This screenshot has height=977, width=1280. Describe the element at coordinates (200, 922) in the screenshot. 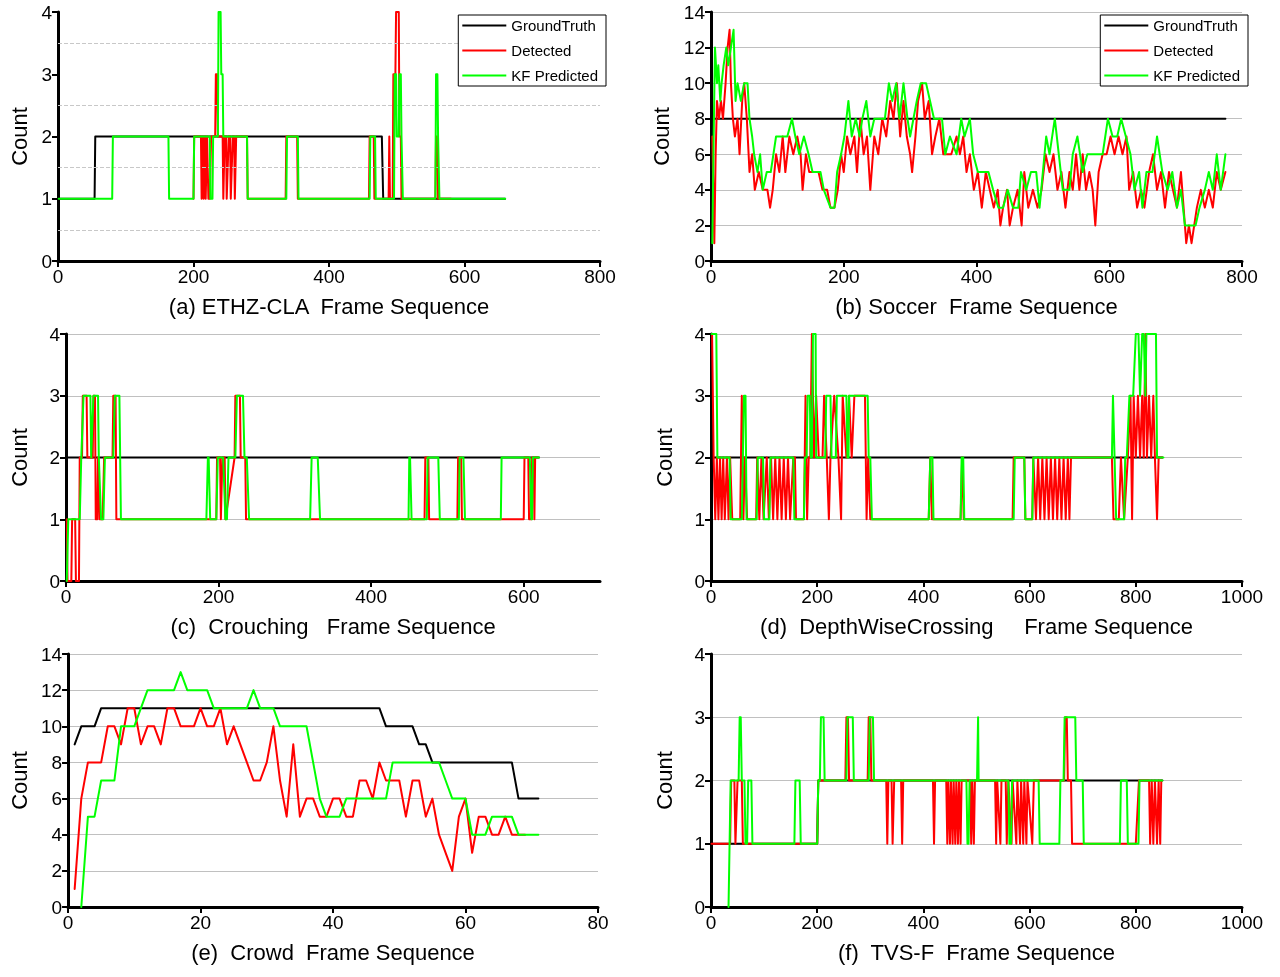

I see `x-tick-label: 20` at that location.